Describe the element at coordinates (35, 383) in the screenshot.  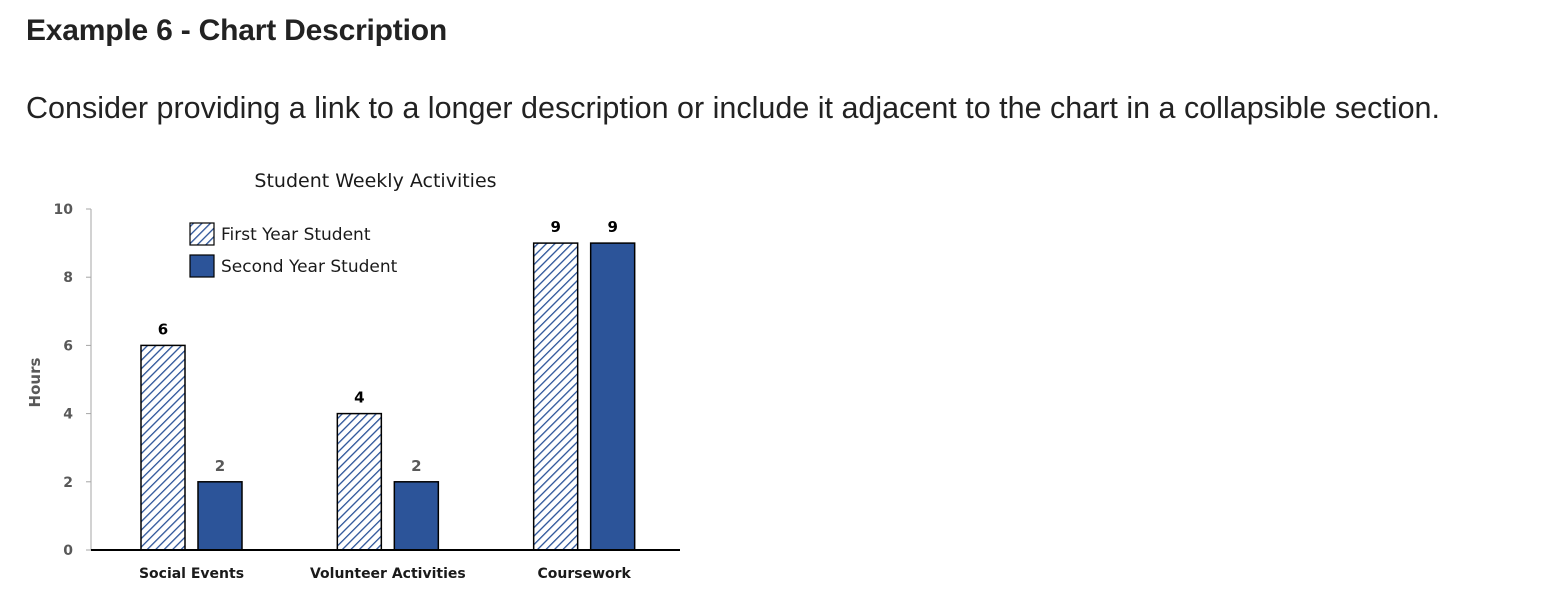
I see `y-axis-title: Hours` at that location.